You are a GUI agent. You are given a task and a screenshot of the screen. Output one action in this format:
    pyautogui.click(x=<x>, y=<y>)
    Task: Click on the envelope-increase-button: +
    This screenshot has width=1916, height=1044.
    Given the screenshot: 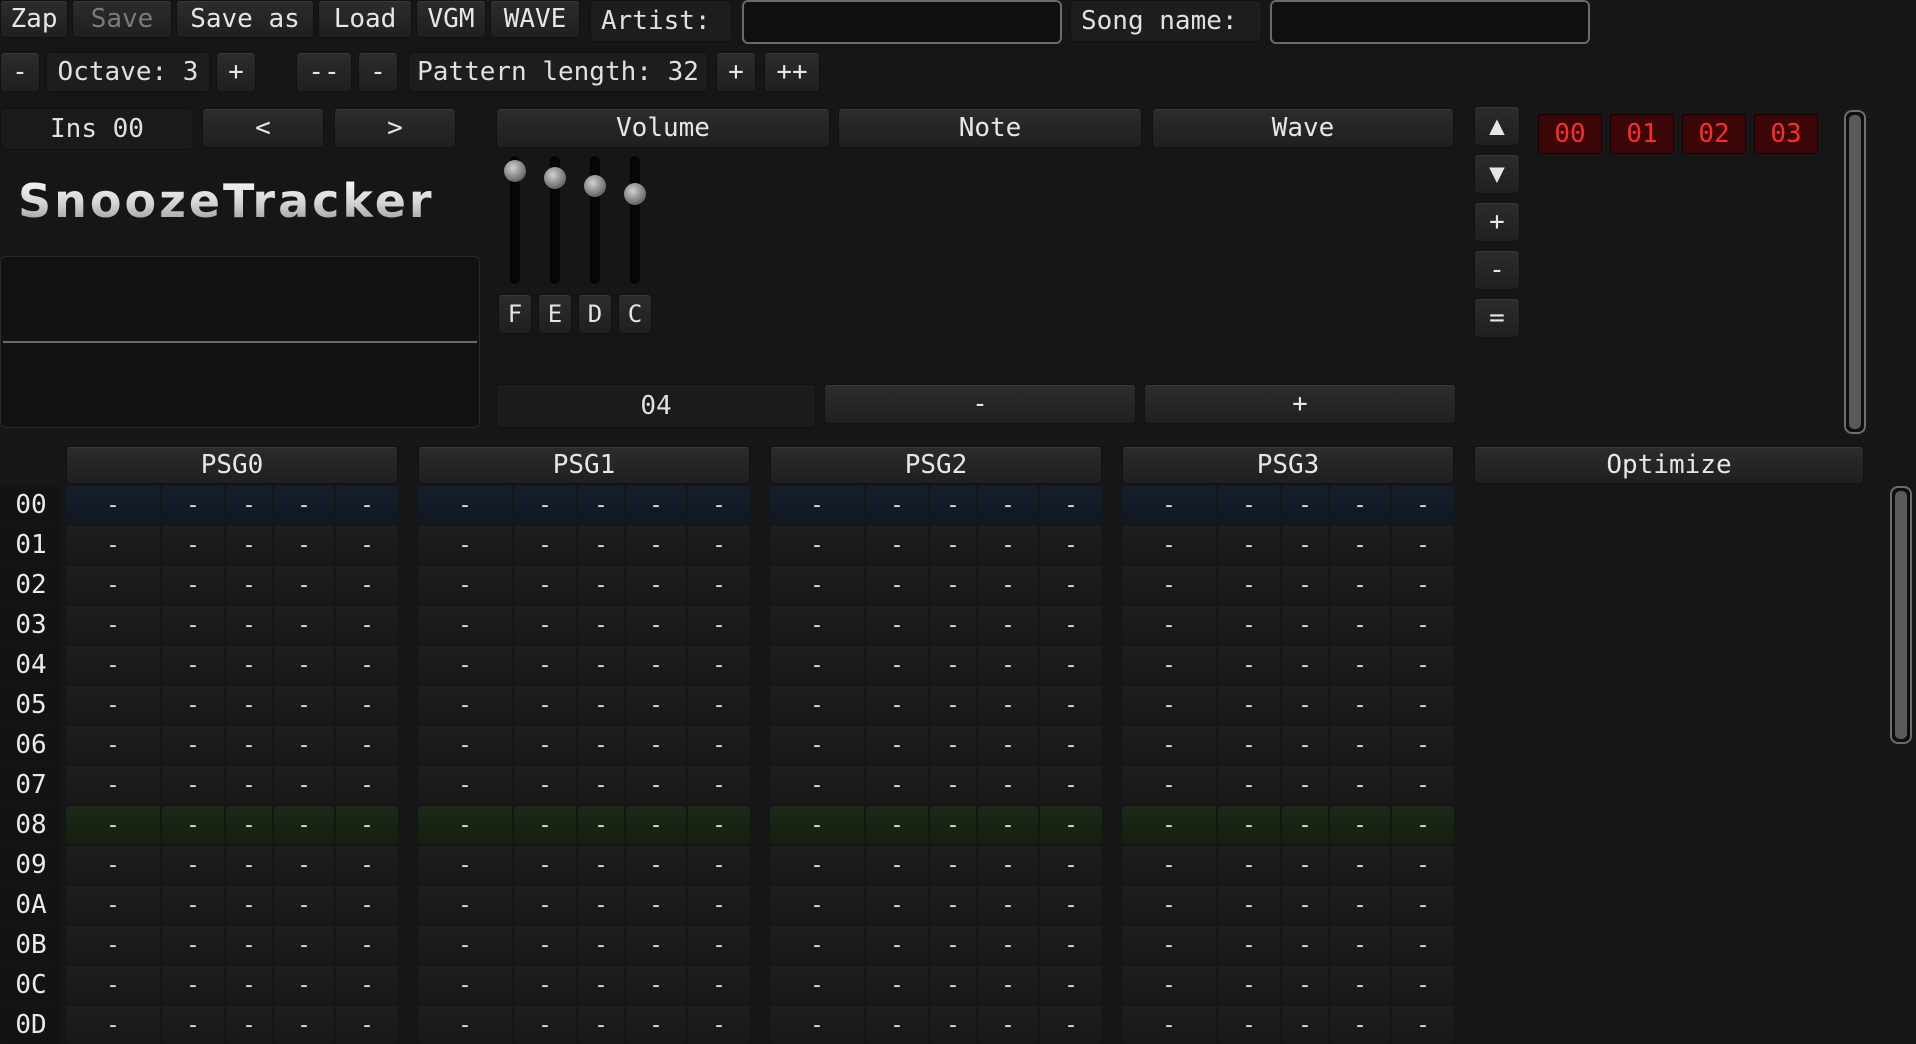 What is the action you would take?
    pyautogui.click(x=1300, y=404)
    